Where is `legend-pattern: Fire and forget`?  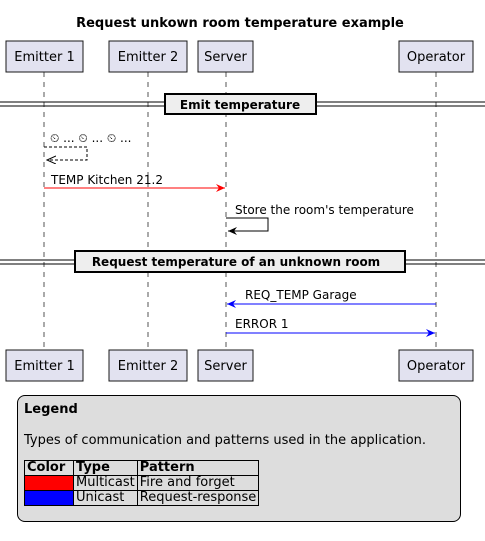 legend-pattern: Fire and forget is located at coordinates (198, 483).